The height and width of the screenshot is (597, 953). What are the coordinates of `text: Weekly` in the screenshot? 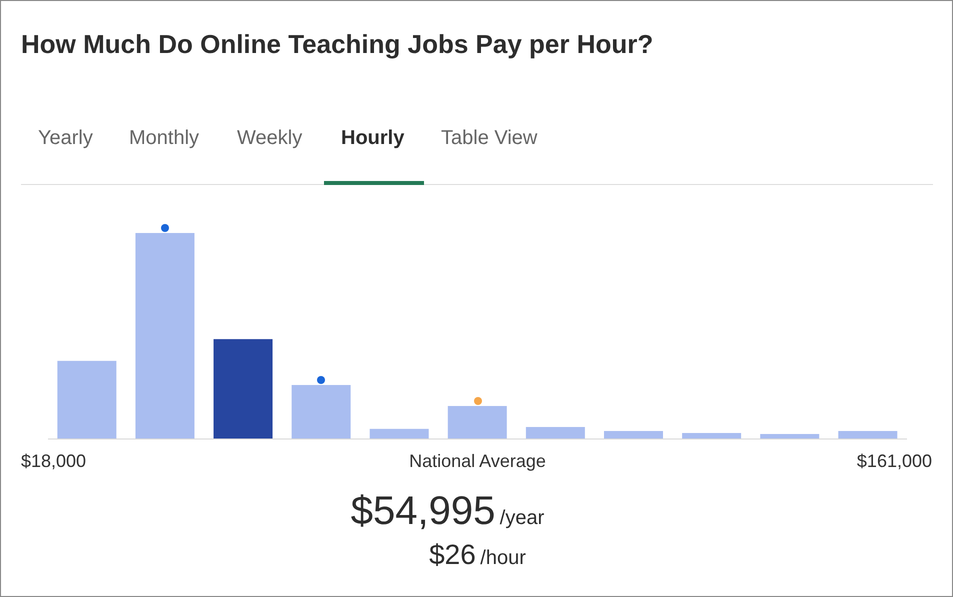 It's located at (269, 138).